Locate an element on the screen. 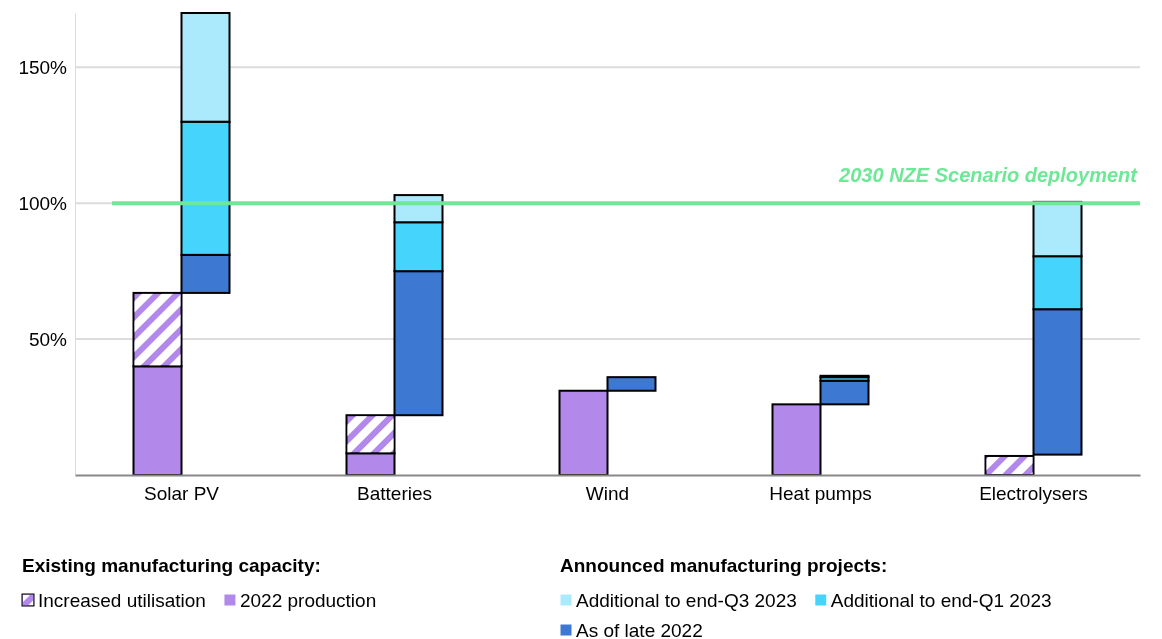 The image size is (1162, 639). legend-label: Additional to end-Q3 2023 is located at coordinates (686, 600).